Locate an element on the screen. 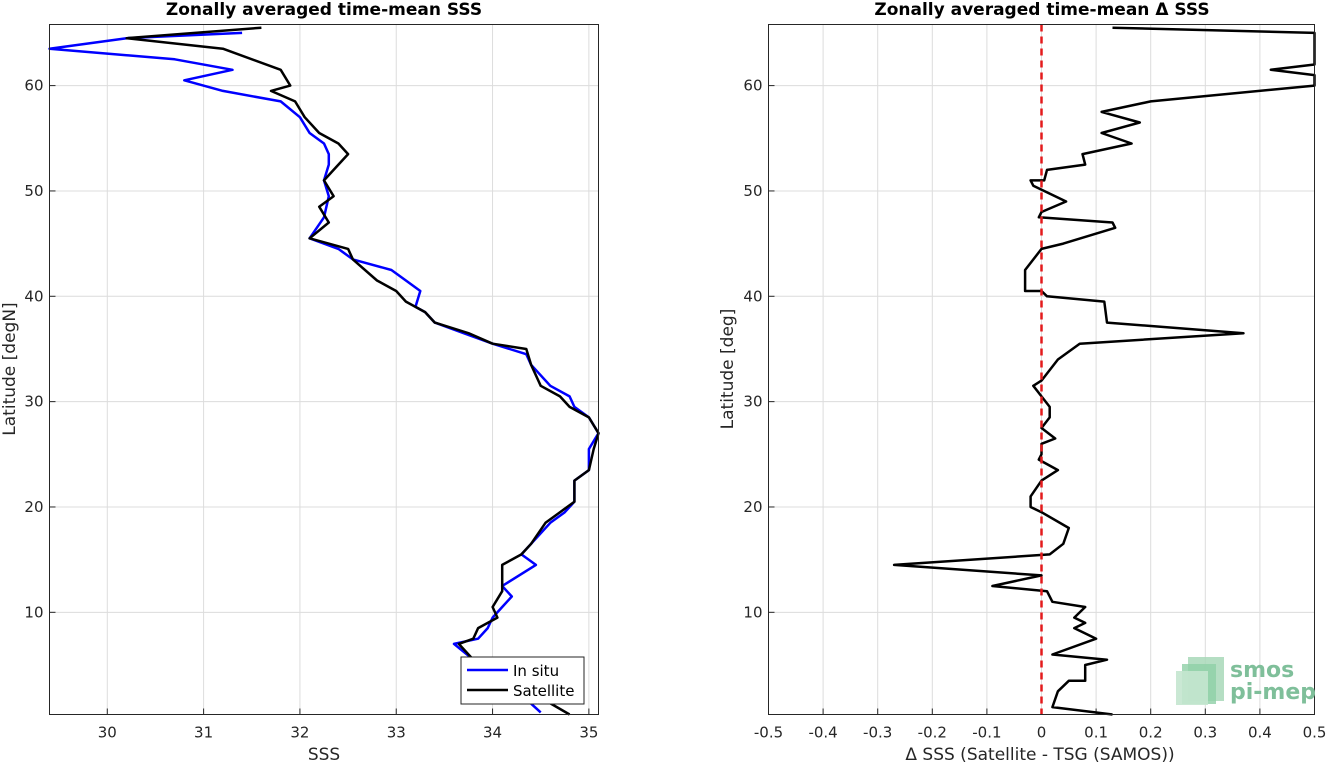  x-tick-label: -0.3 is located at coordinates (877, 733).